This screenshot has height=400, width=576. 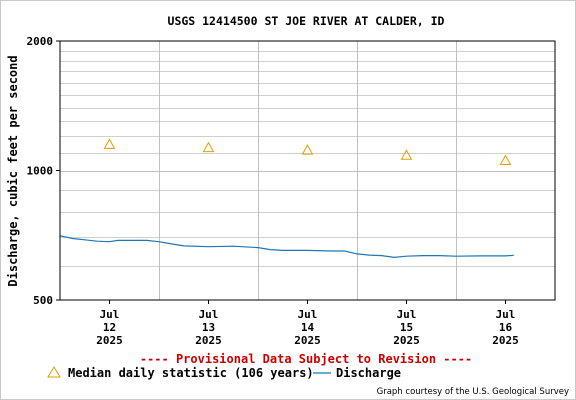 I want to click on y-tick-label: 500, so click(x=43, y=300).